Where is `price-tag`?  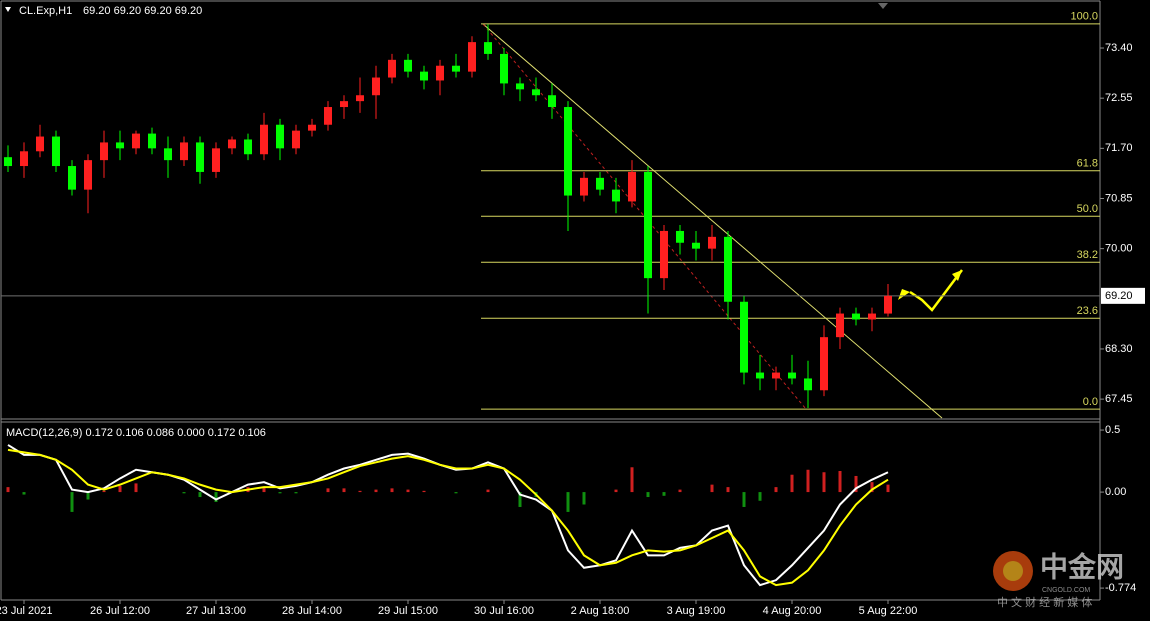 price-tag is located at coordinates (1123, 295).